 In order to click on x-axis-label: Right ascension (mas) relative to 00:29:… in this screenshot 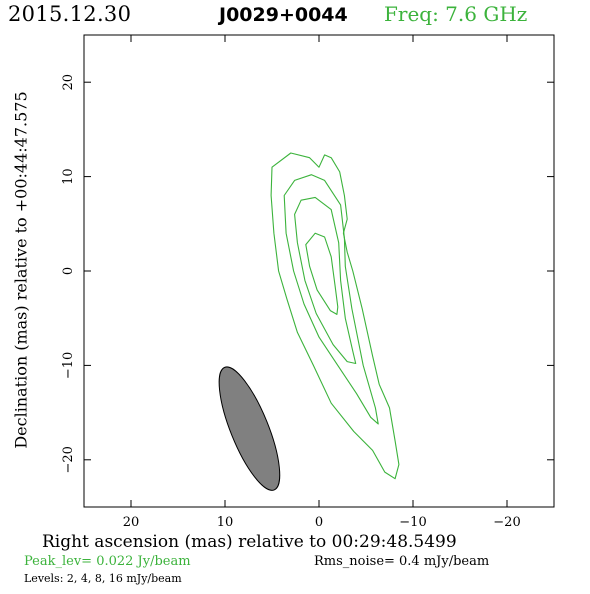, I will do `click(249, 542)`.